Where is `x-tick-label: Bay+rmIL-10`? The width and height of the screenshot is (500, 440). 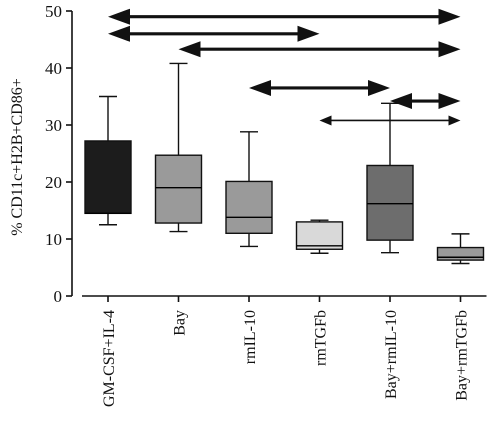 x-tick-label: Bay+rmIL-10 is located at coordinates (391, 354).